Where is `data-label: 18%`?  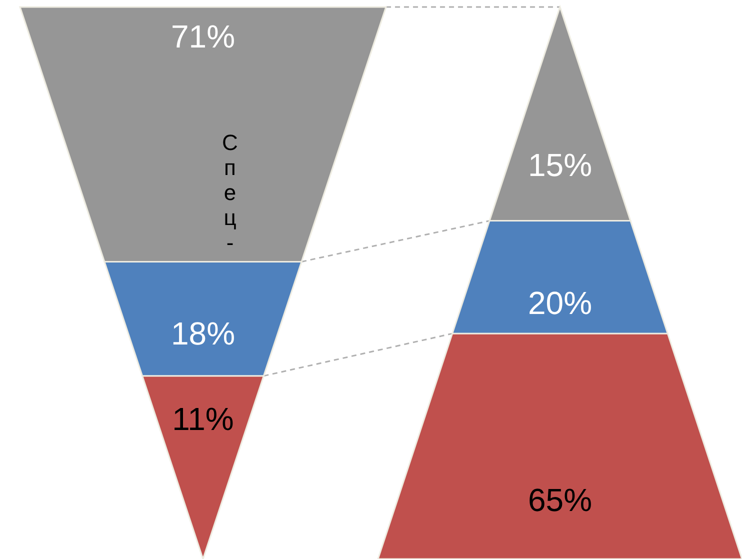
data-label: 18% is located at coordinates (203, 333).